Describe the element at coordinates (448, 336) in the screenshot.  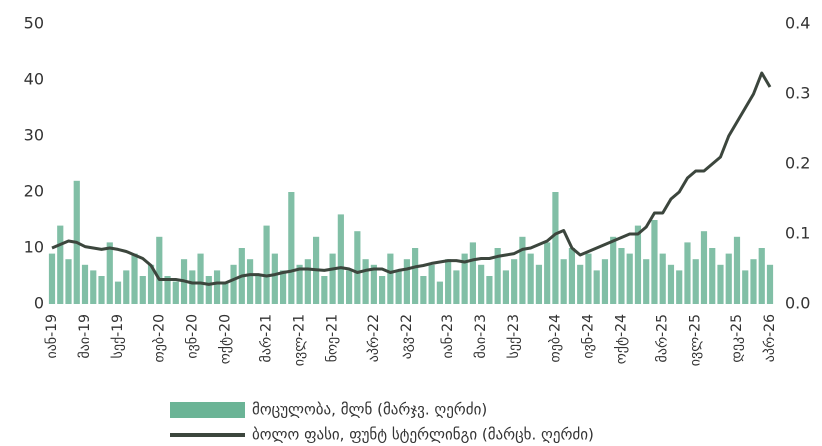
I see `x-tick-label: იან-23` at that location.